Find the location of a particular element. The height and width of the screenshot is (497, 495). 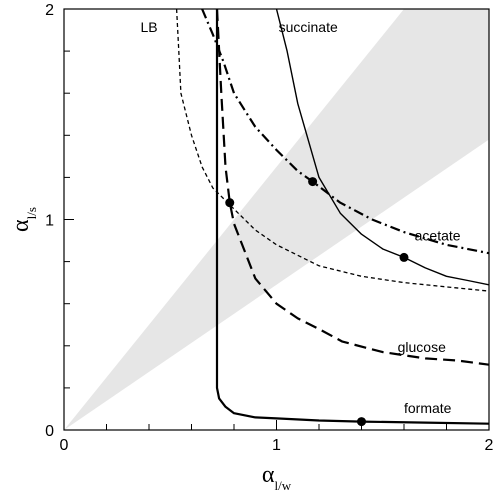

y-tick-label: 1 is located at coordinates (49, 221).